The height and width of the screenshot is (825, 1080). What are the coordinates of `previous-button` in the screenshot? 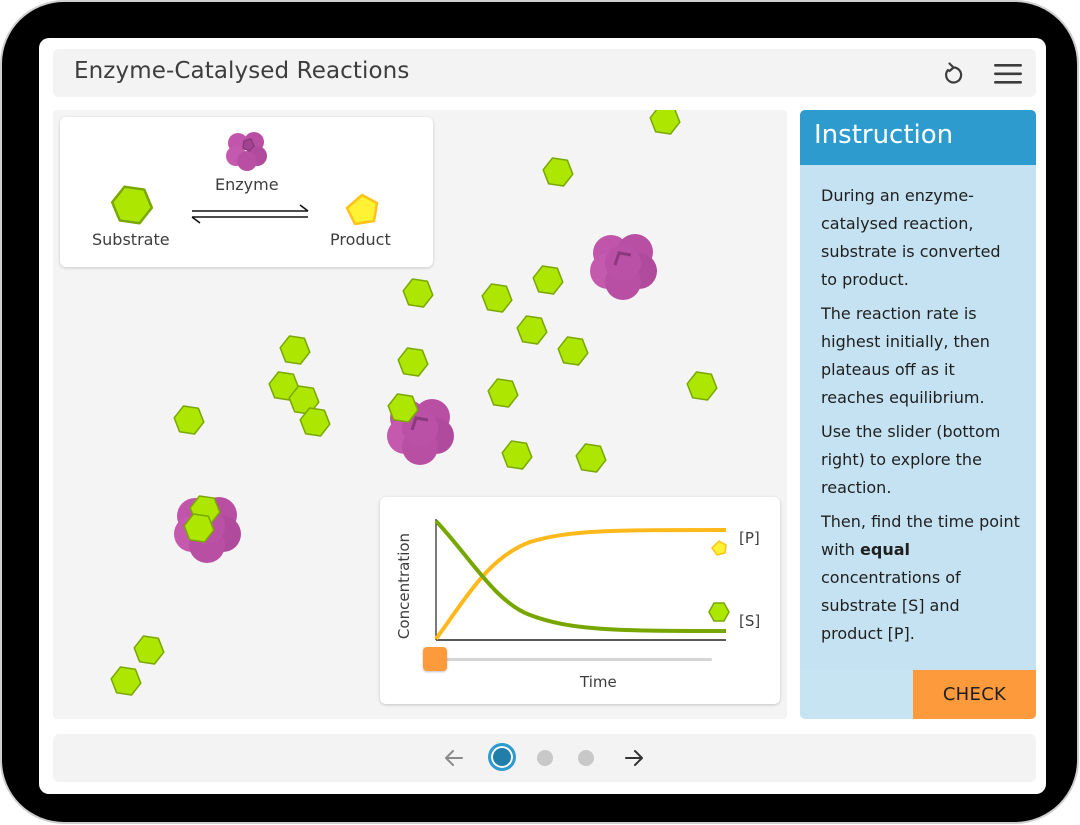 It's located at (454, 758).